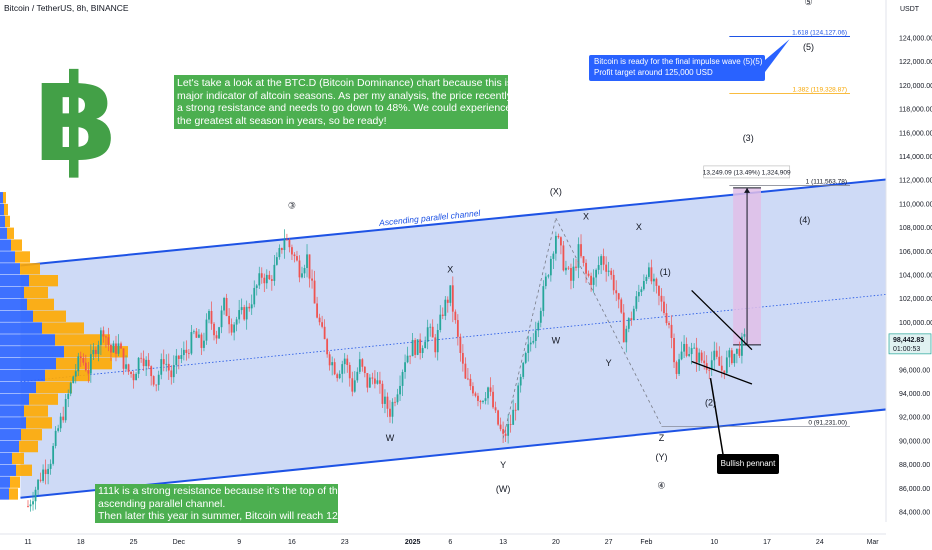 Image resolution: width=932 pixels, height=550 pixels. What do you see at coordinates (914, 394) in the screenshot?
I see `y-tick-label: 94,000.00` at bounding box center [914, 394].